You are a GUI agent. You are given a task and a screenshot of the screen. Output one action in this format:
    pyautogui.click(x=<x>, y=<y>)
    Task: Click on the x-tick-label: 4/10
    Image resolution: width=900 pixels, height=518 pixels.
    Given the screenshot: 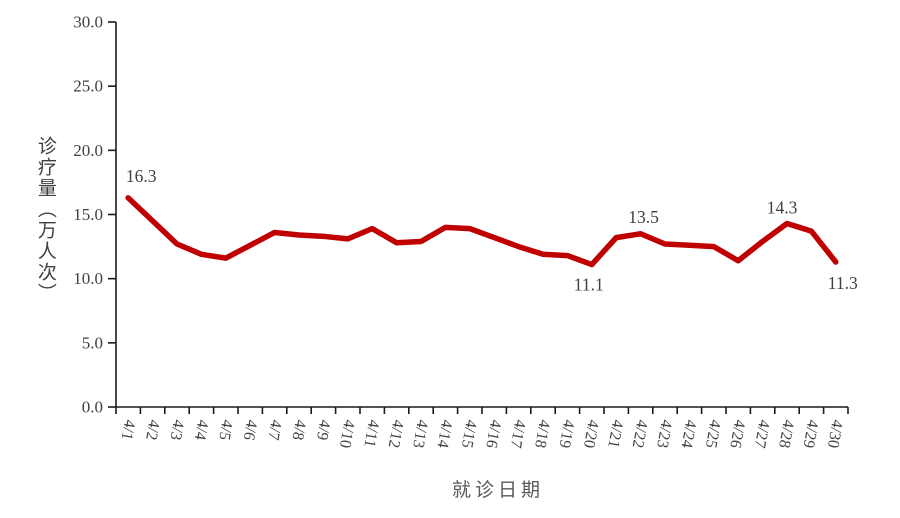 What is the action you would take?
    pyautogui.click(x=347, y=433)
    